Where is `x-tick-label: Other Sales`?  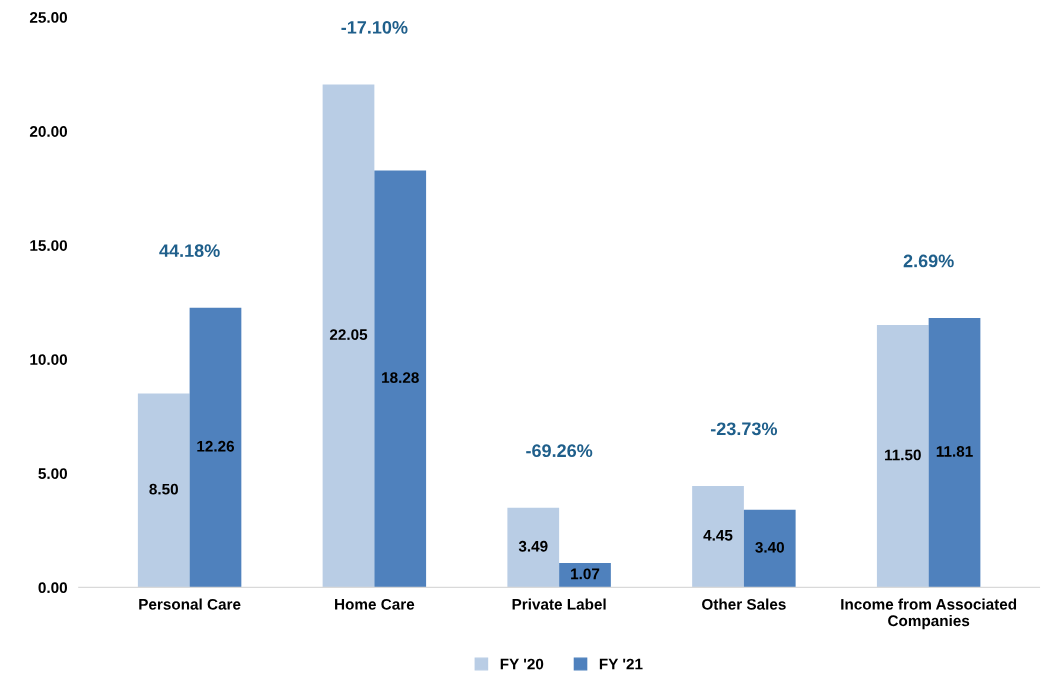
x-tick-label: Other Sales is located at coordinates (744, 604).